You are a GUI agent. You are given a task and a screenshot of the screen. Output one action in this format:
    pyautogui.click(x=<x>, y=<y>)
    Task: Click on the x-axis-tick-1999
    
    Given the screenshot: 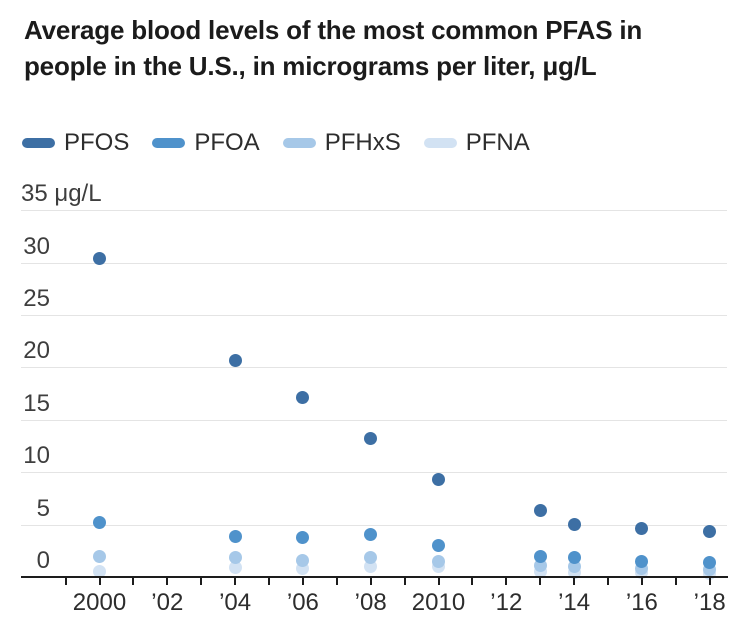 What is the action you would take?
    pyautogui.click(x=65, y=581)
    